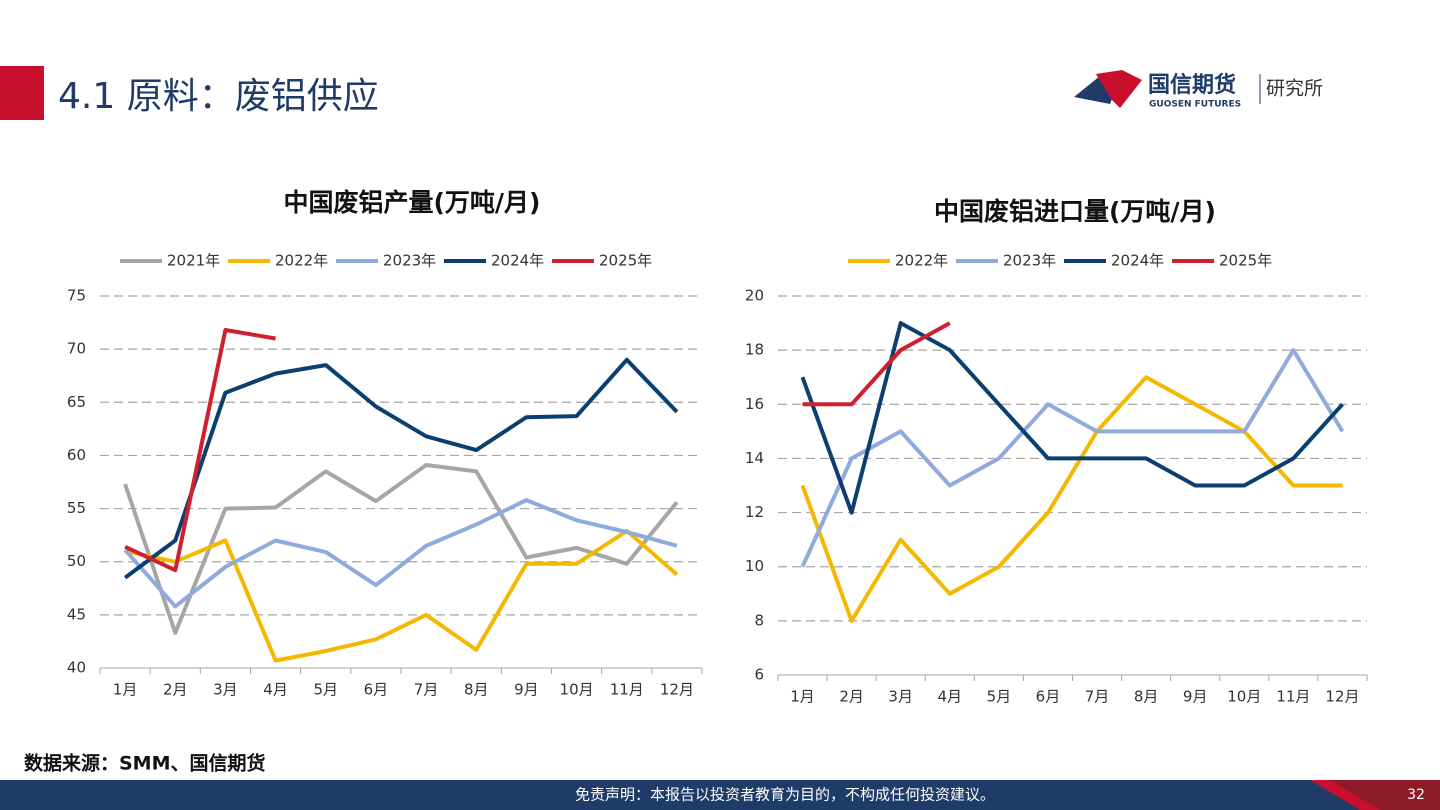 This screenshot has height=810, width=1440. Describe the element at coordinates (193, 261) in the screenshot. I see `legend-label: 2021年` at that location.